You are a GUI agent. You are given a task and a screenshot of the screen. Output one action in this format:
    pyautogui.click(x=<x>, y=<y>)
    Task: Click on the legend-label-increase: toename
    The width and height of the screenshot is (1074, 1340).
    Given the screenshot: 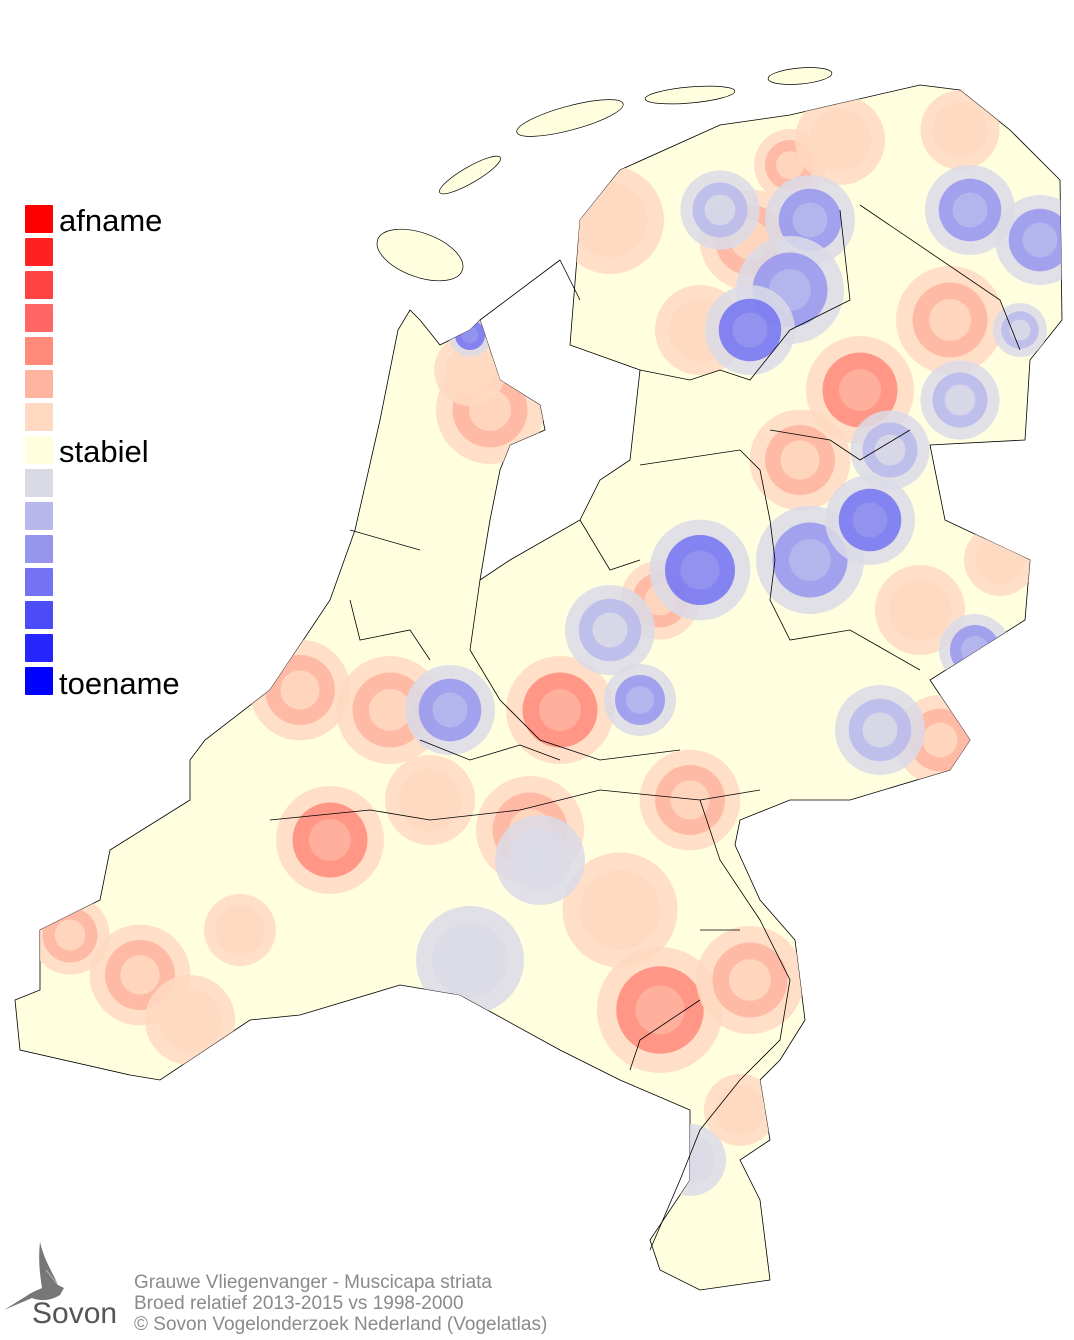 What is the action you would take?
    pyautogui.click(x=119, y=683)
    